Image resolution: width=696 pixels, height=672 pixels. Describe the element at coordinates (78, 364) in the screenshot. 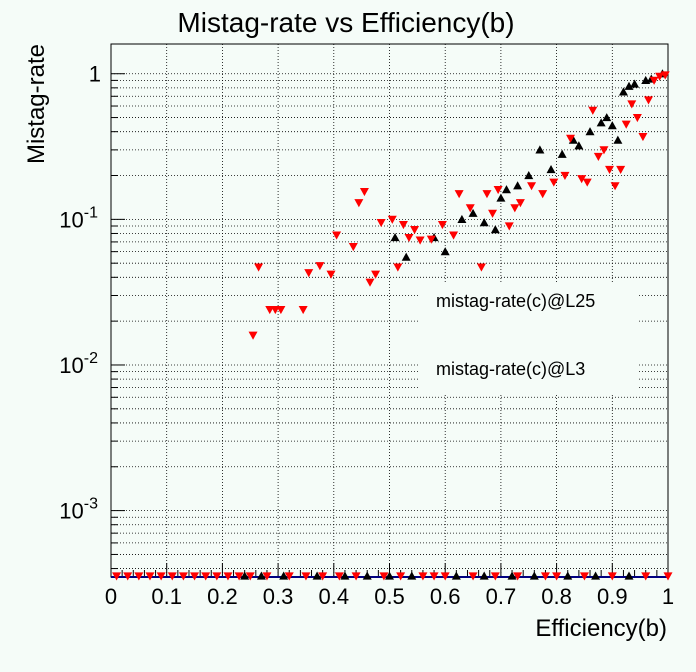

I see `y-tick-label: 10⁻²` at that location.